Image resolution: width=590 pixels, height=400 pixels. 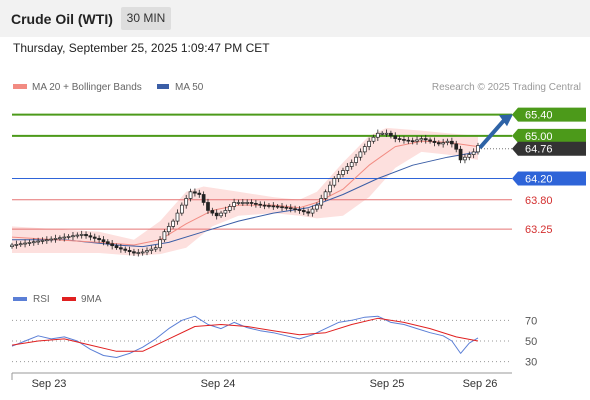 I want to click on ma20-legend-label: MA 20 + Bollinger Bands, so click(x=87, y=87).